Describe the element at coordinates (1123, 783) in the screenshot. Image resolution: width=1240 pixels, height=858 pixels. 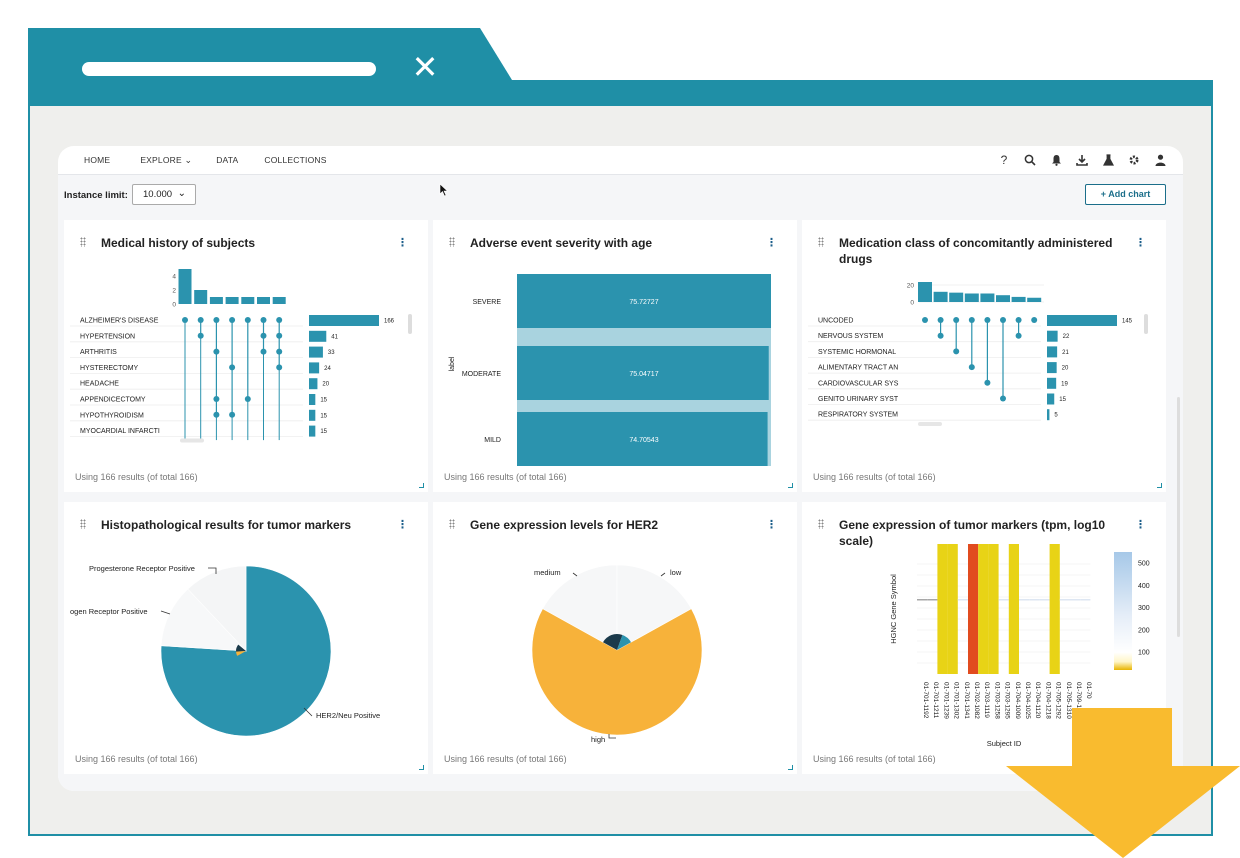
I see `scroll-down-arrow-icon` at that location.